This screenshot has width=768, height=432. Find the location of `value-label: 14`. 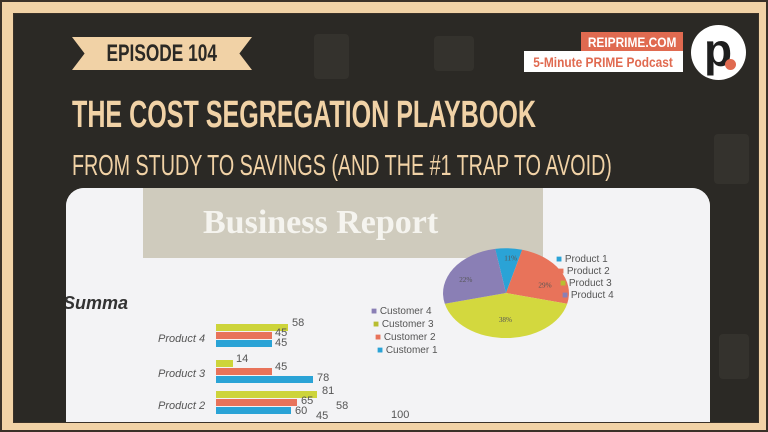

value-label: 14 is located at coordinates (242, 359).